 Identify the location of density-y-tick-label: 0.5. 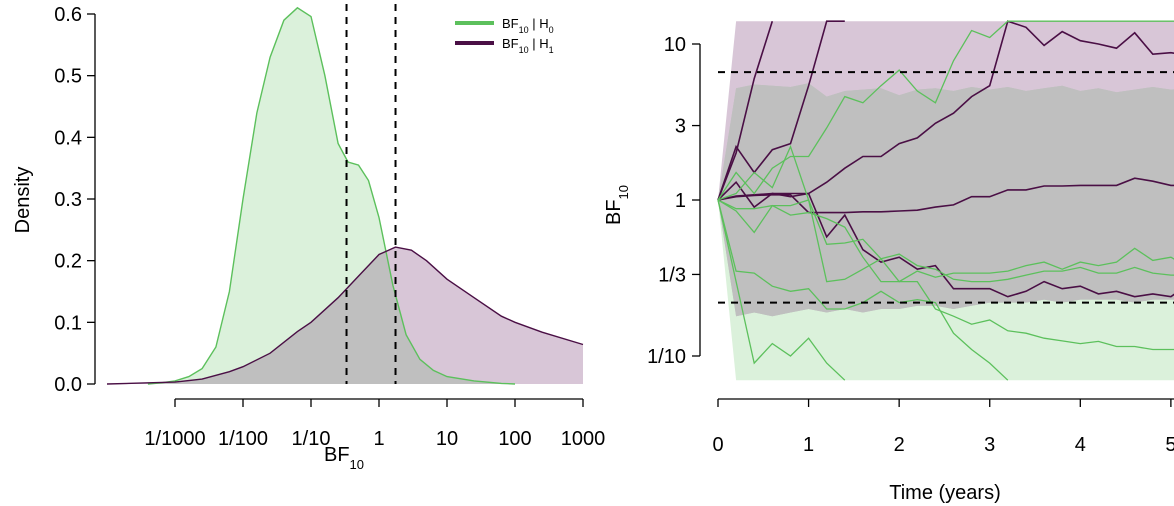
(68, 77).